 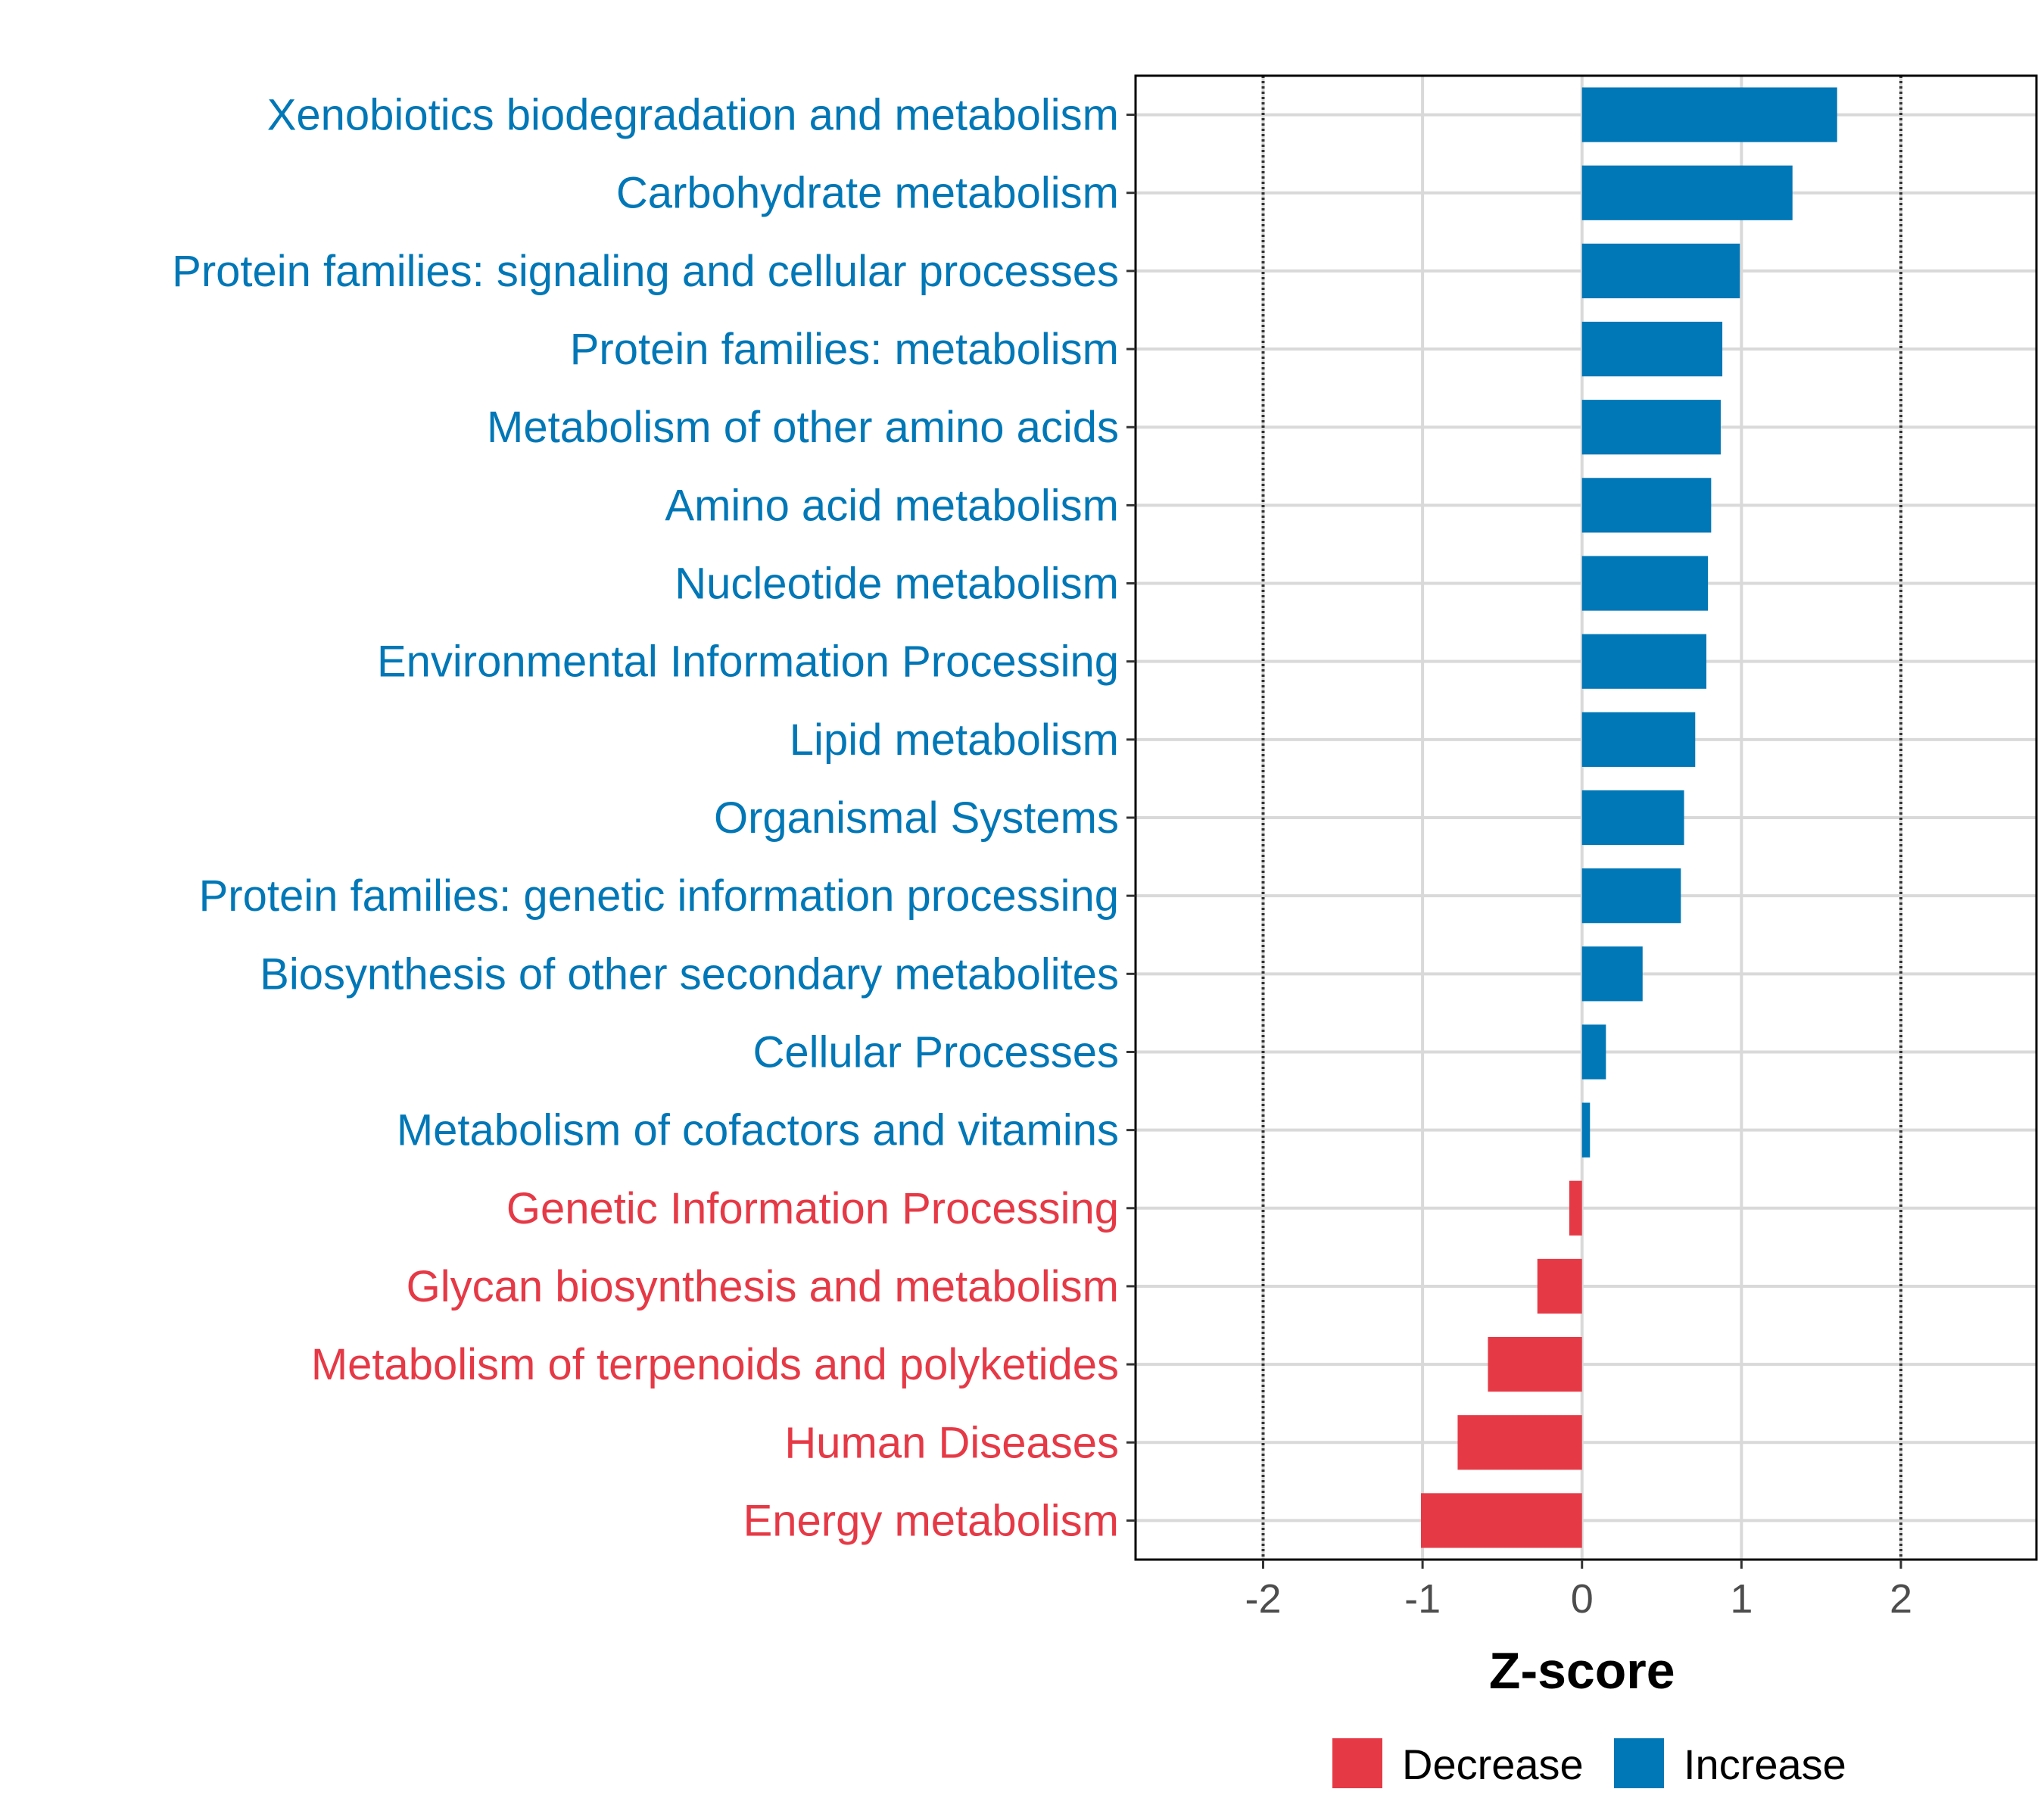 I want to click on category-label: Lipid metabolism, so click(x=954, y=740).